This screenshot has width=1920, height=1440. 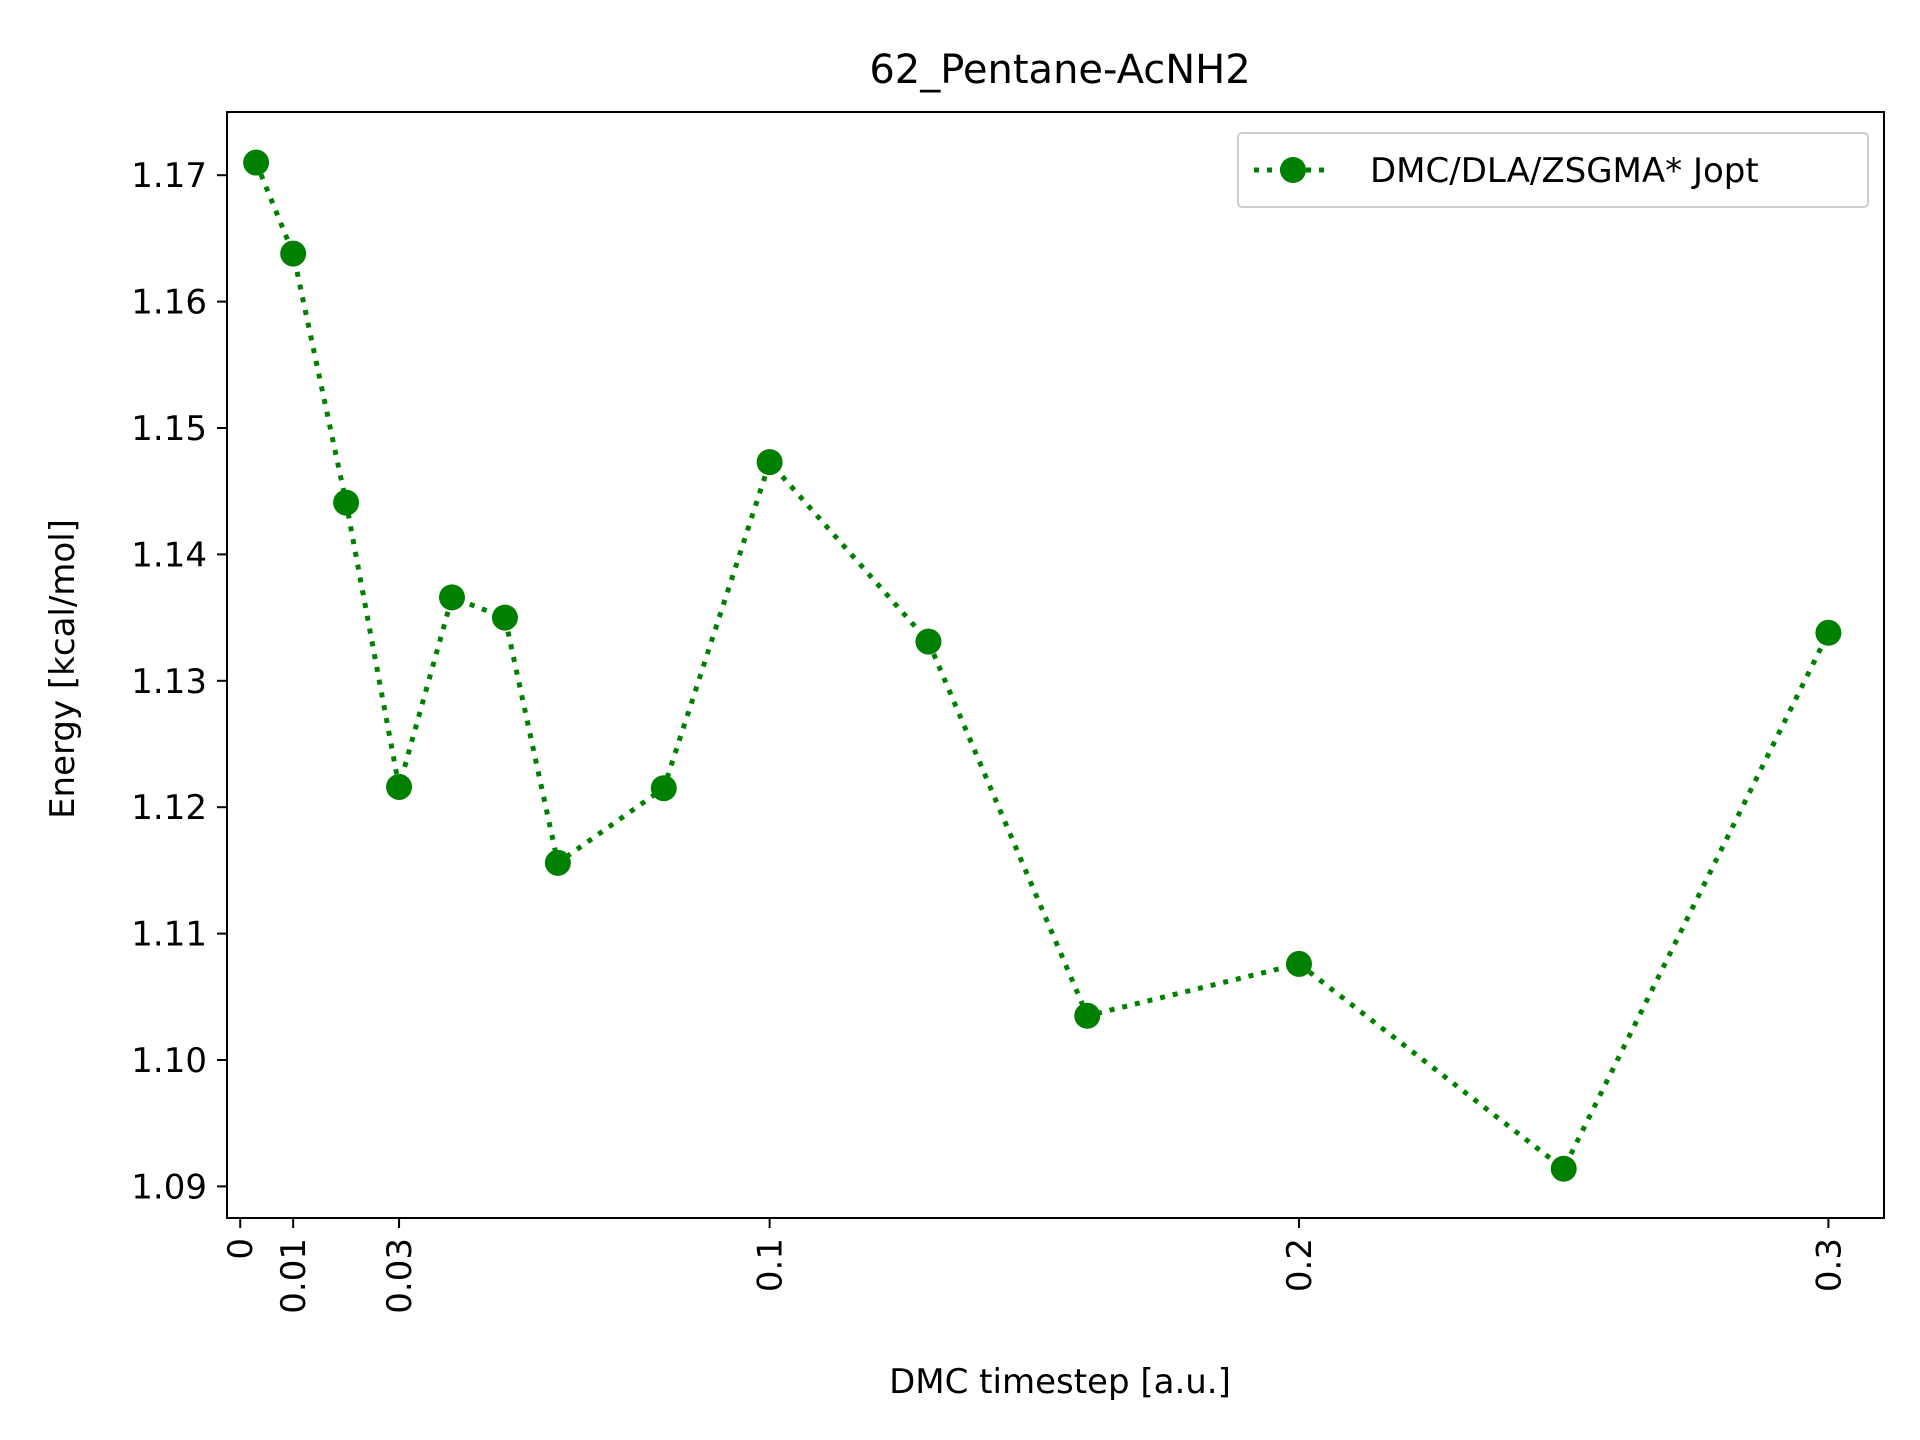 What do you see at coordinates (400, 1276) in the screenshot?
I see `x-tick-label: 0.03` at bounding box center [400, 1276].